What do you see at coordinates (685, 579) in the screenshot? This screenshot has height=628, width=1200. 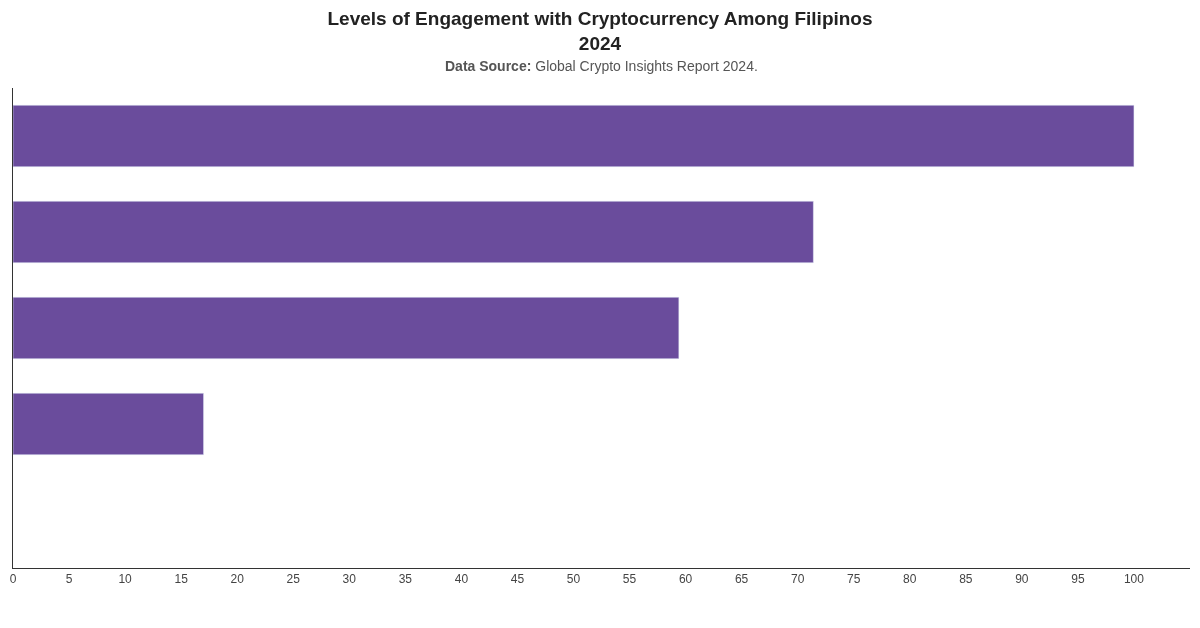 I see `x-tick-label: 60` at bounding box center [685, 579].